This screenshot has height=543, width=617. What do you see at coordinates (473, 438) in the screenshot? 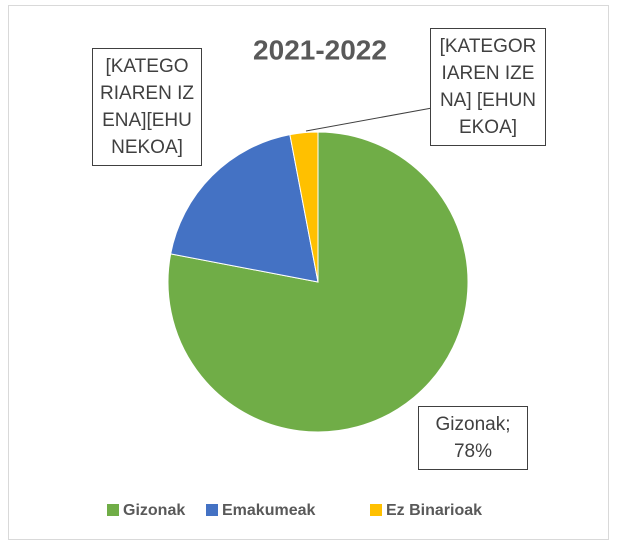
I see `data-label: Gizonak; 78%` at bounding box center [473, 438].